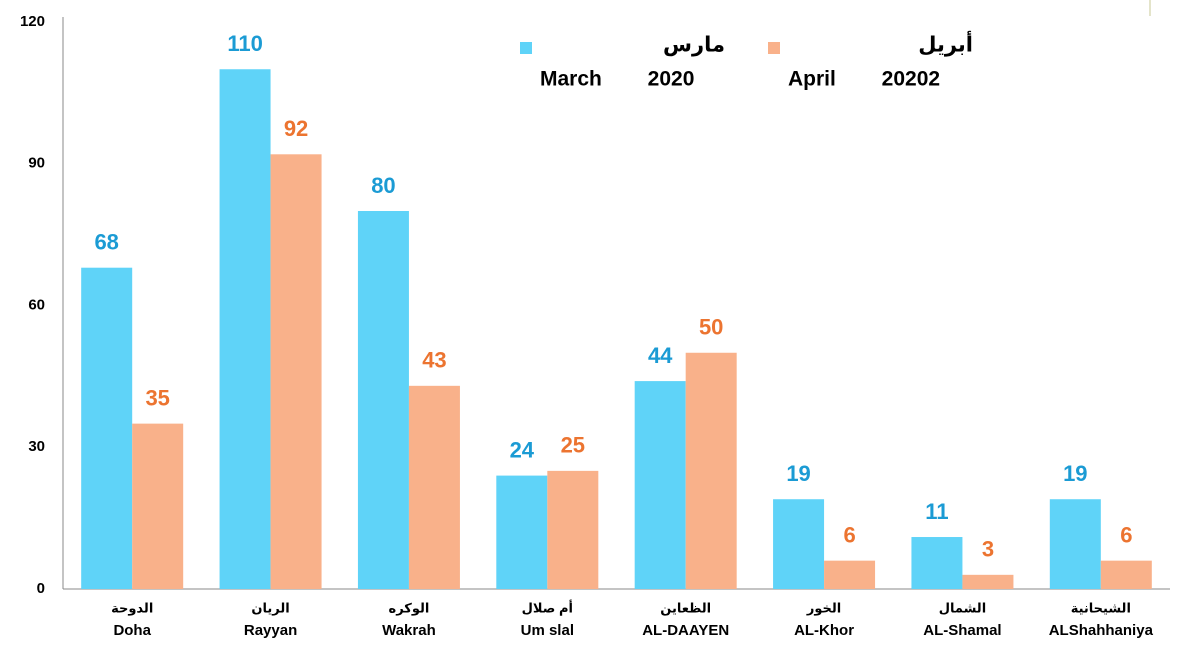 This screenshot has width=1178, height=658. I want to click on x-tick-label: Wakrah, so click(409, 630).